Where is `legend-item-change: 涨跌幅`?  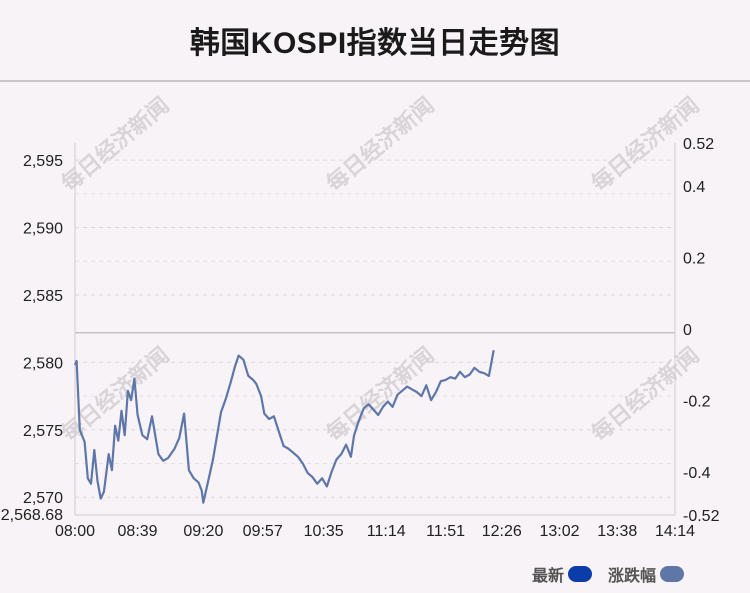 legend-item-change: 涨跌幅 is located at coordinates (646, 574).